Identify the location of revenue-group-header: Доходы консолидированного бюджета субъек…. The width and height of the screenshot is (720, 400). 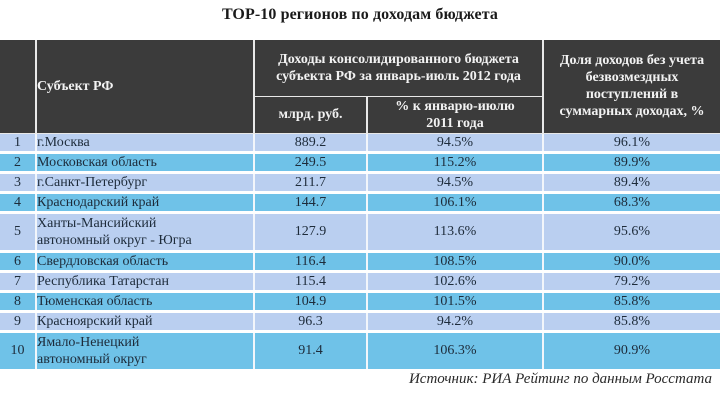
(398, 68).